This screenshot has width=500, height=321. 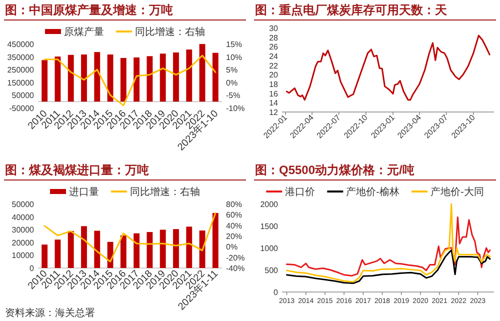 I want to click on chart-title: 图：Q5500动力煤价格：元/吨, so click(x=334, y=170).